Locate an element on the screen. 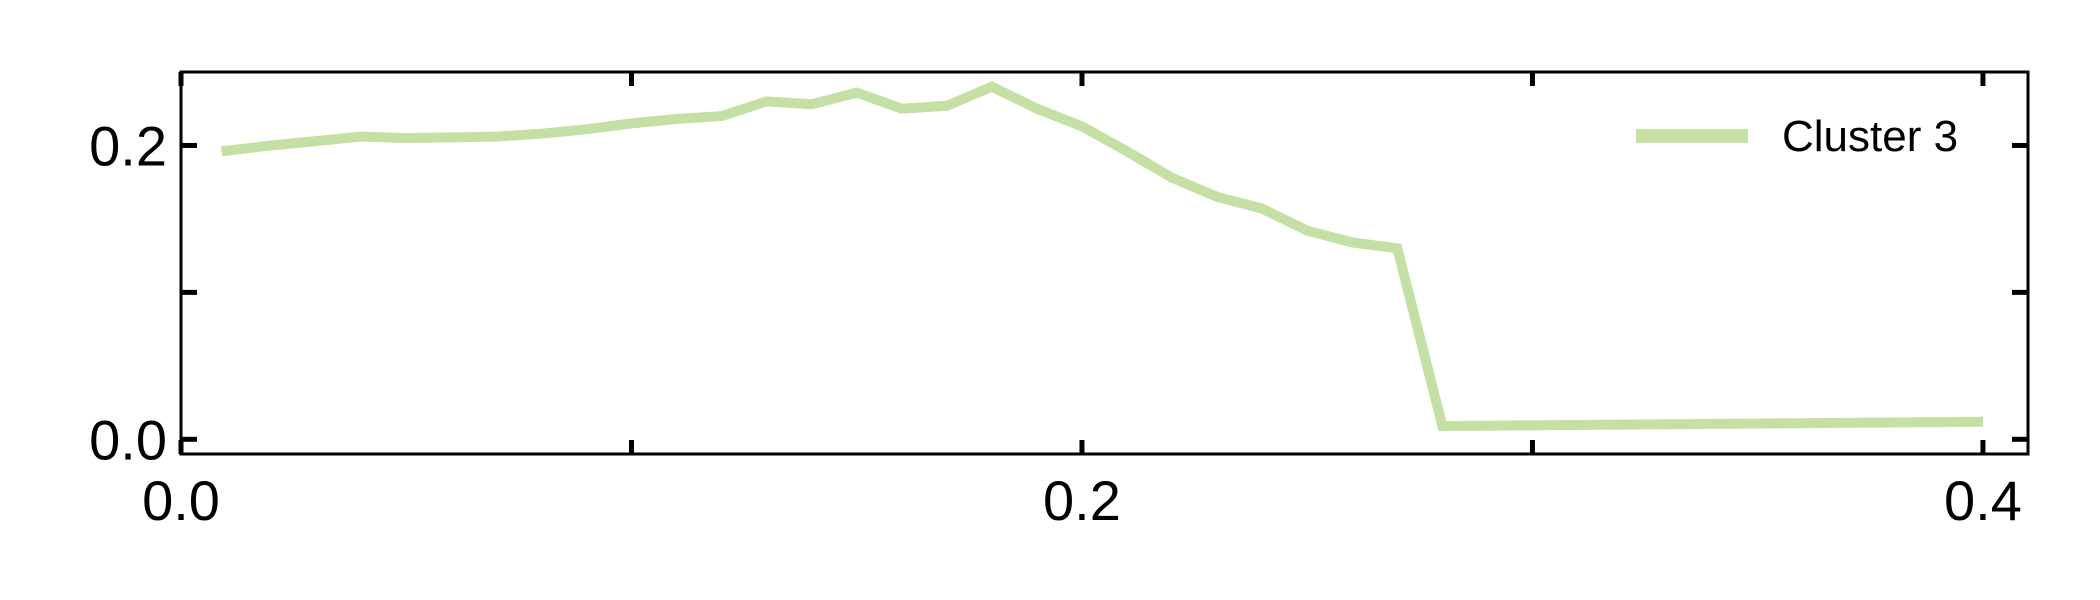  legend: Cluster 3 is located at coordinates (1797, 136).